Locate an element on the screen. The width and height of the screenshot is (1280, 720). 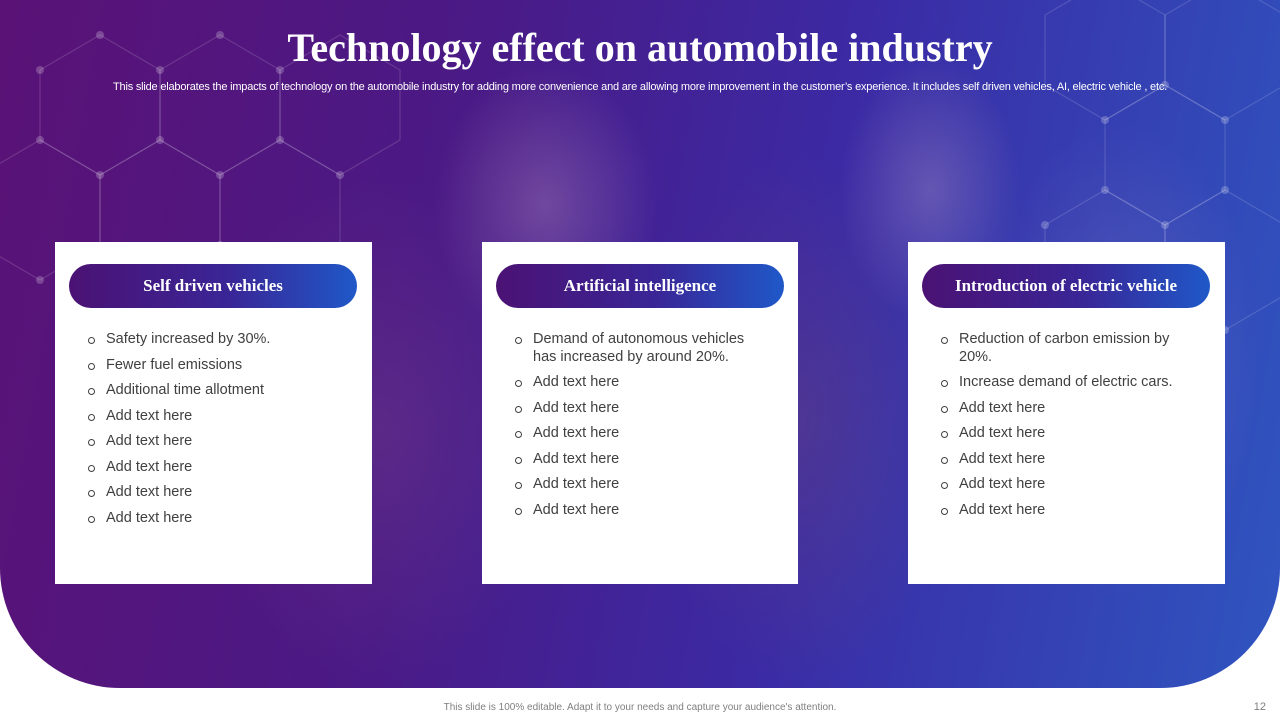
list-item-text: Increase demand of electric cars. is located at coordinates (1066, 382).